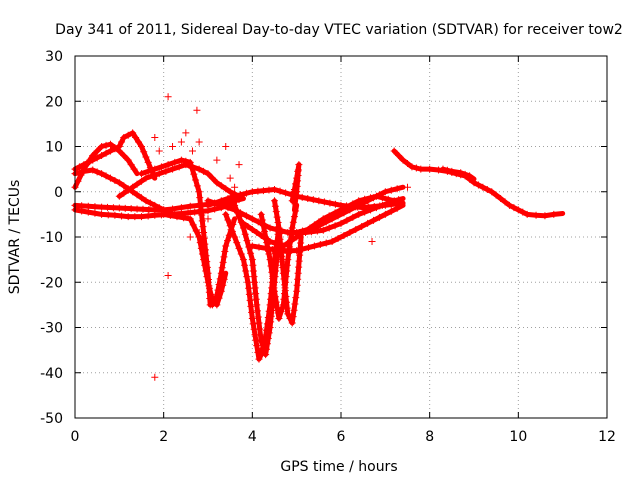  Describe the element at coordinates (349, 210) in the screenshot. I see `series-arc-q` at that location.